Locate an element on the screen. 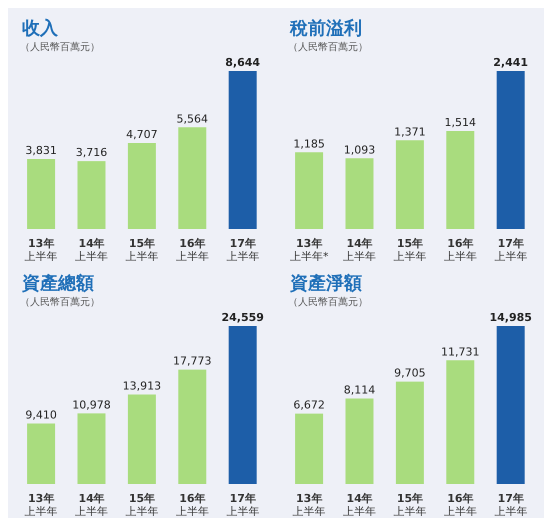 This screenshot has width=552, height=522. data-label: 5,564 is located at coordinates (192, 119).